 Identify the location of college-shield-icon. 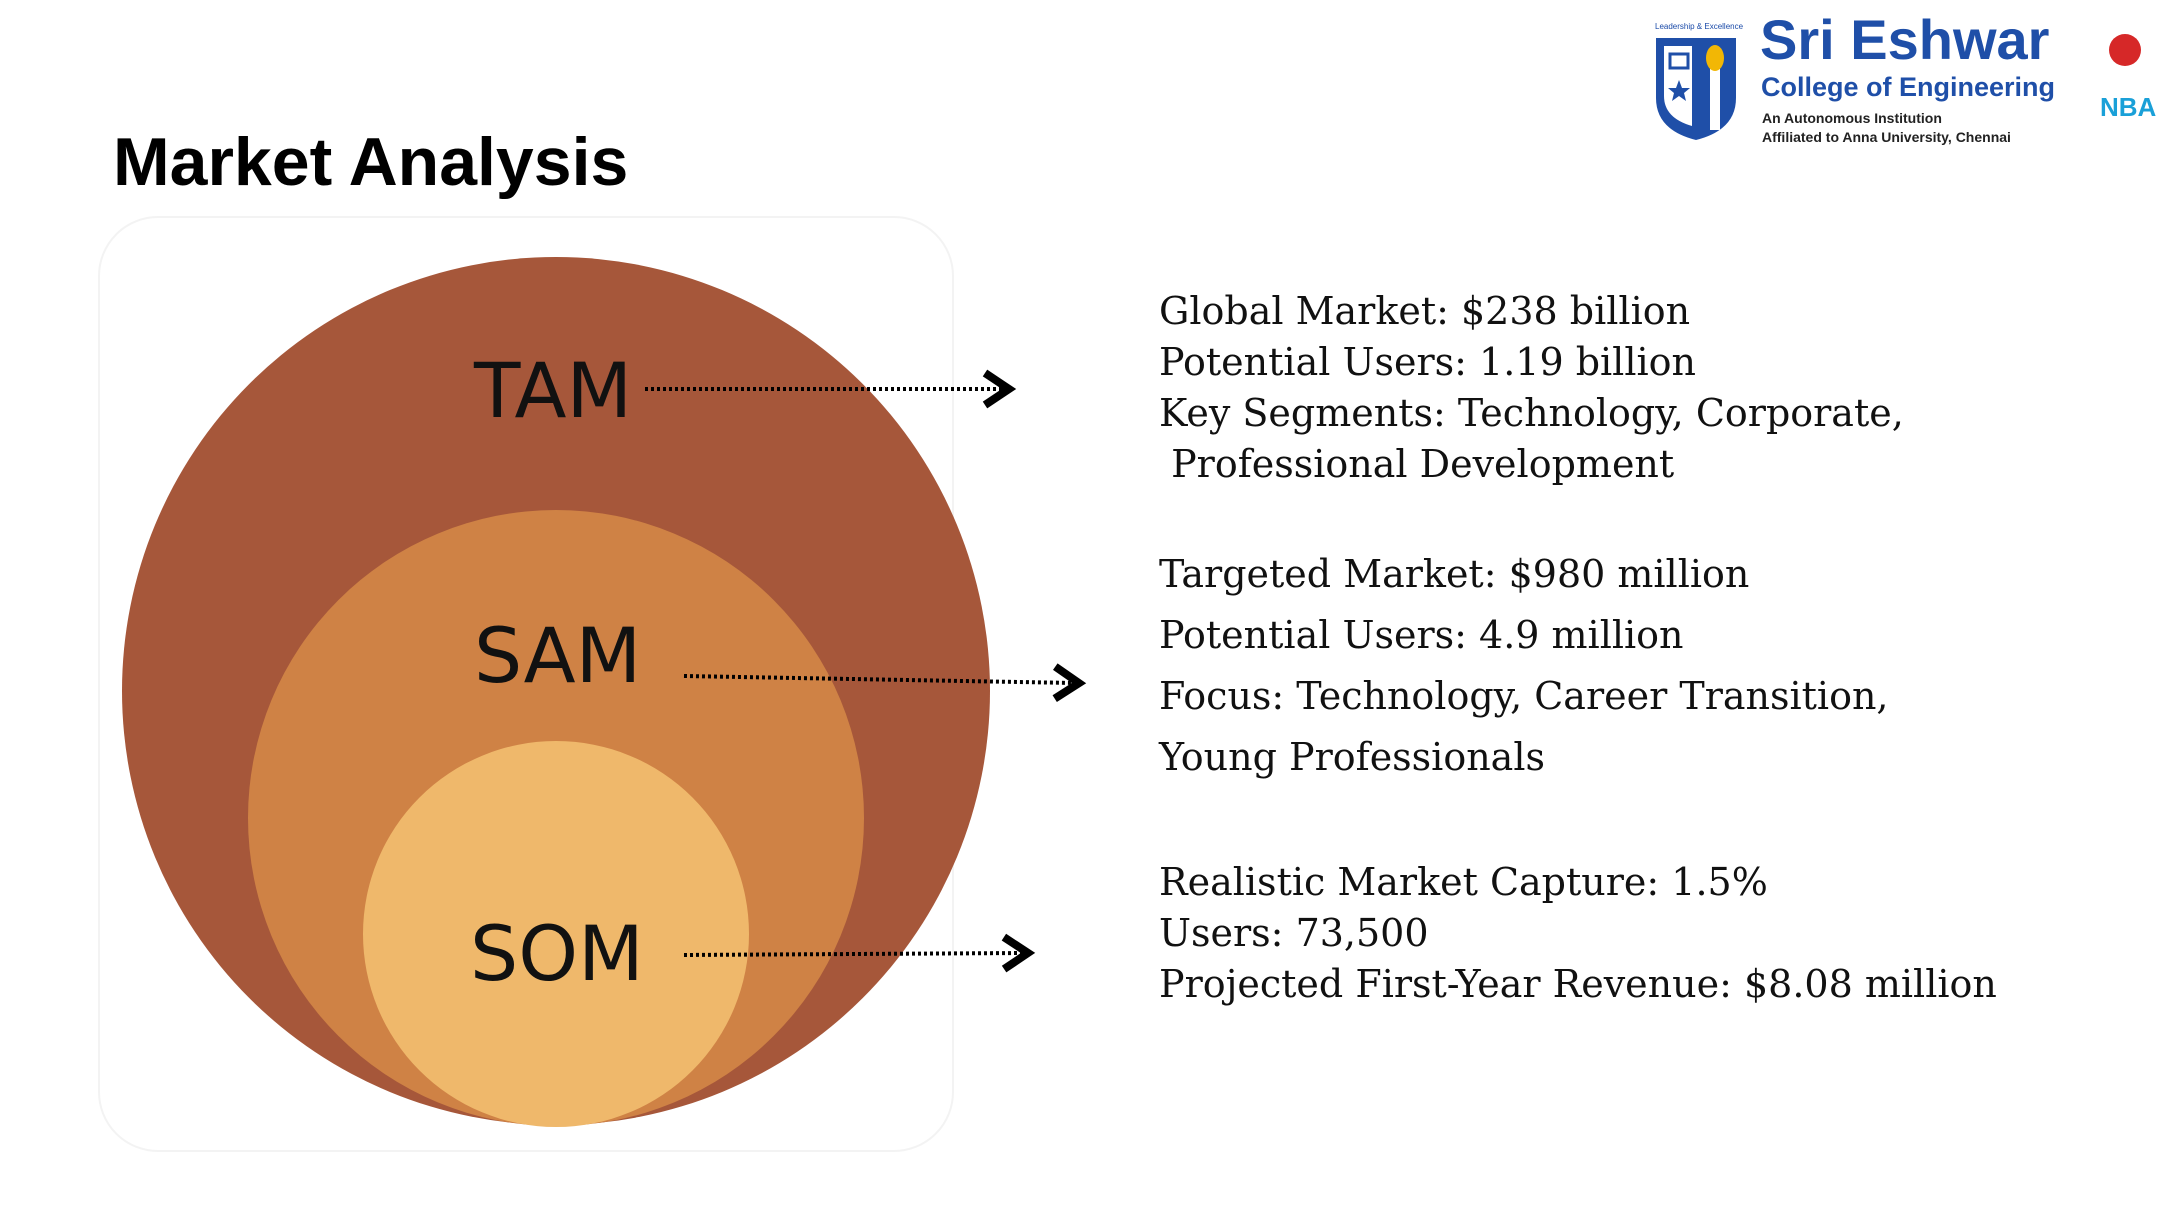
(1696, 89).